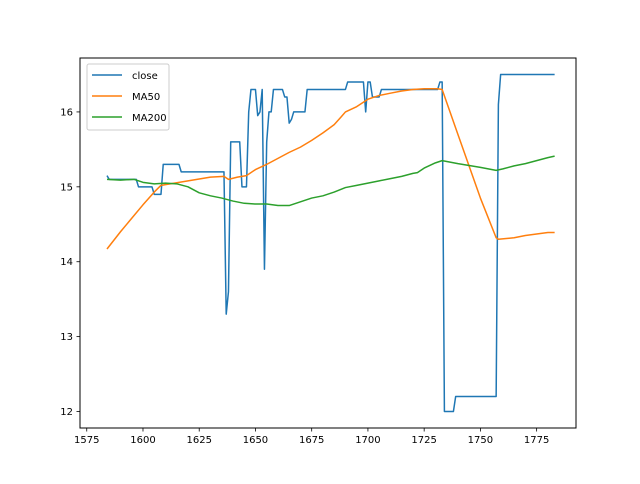 The image size is (640, 484). I want to click on y-tick-label: 15, so click(66, 187).